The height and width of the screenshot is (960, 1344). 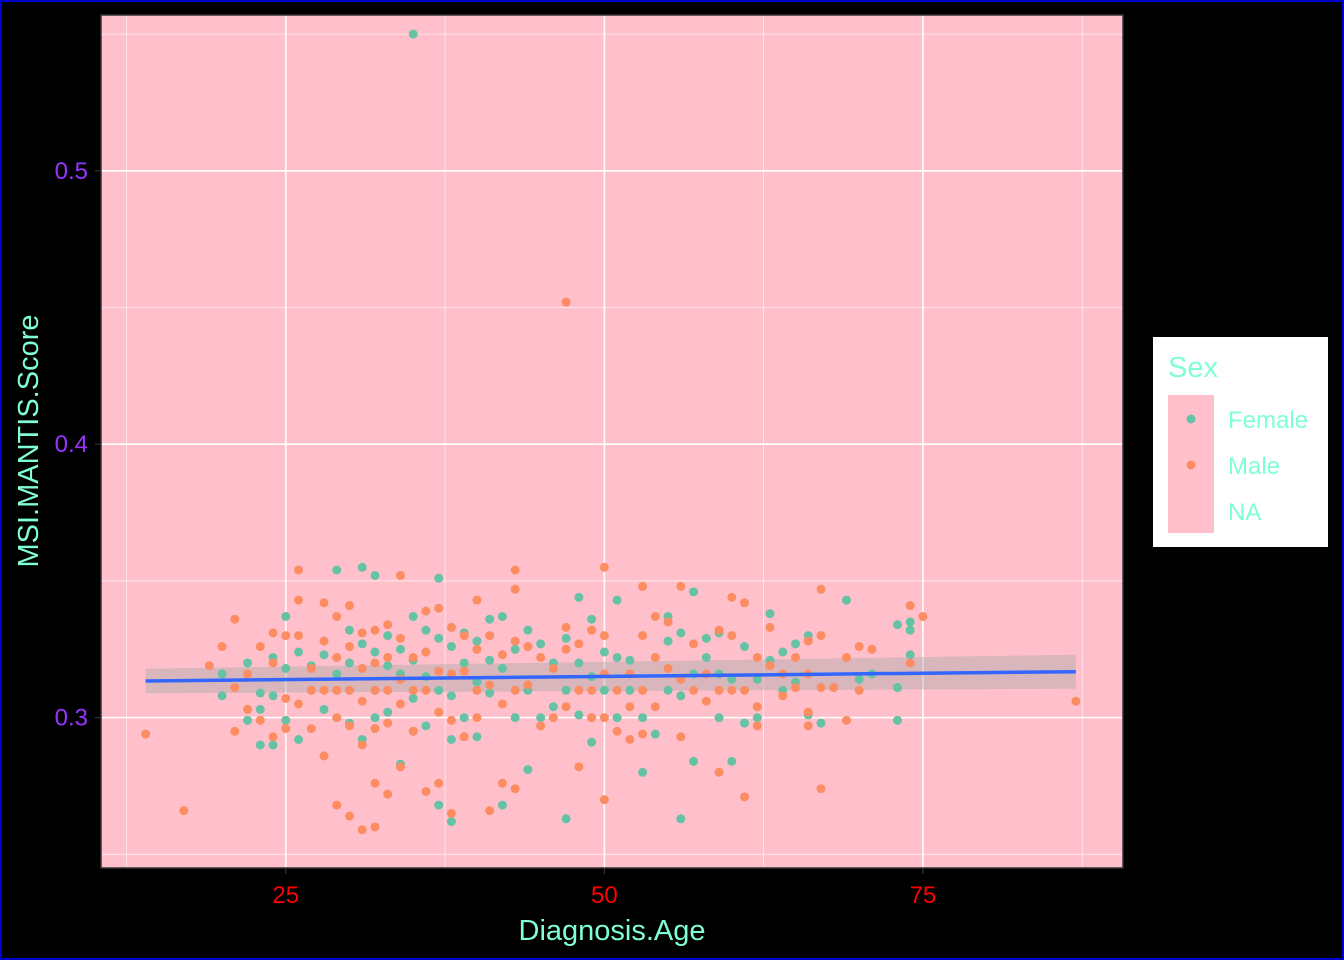 I want to click on y-axis: 0.3 0.4 0.5, so click(x=78, y=445).